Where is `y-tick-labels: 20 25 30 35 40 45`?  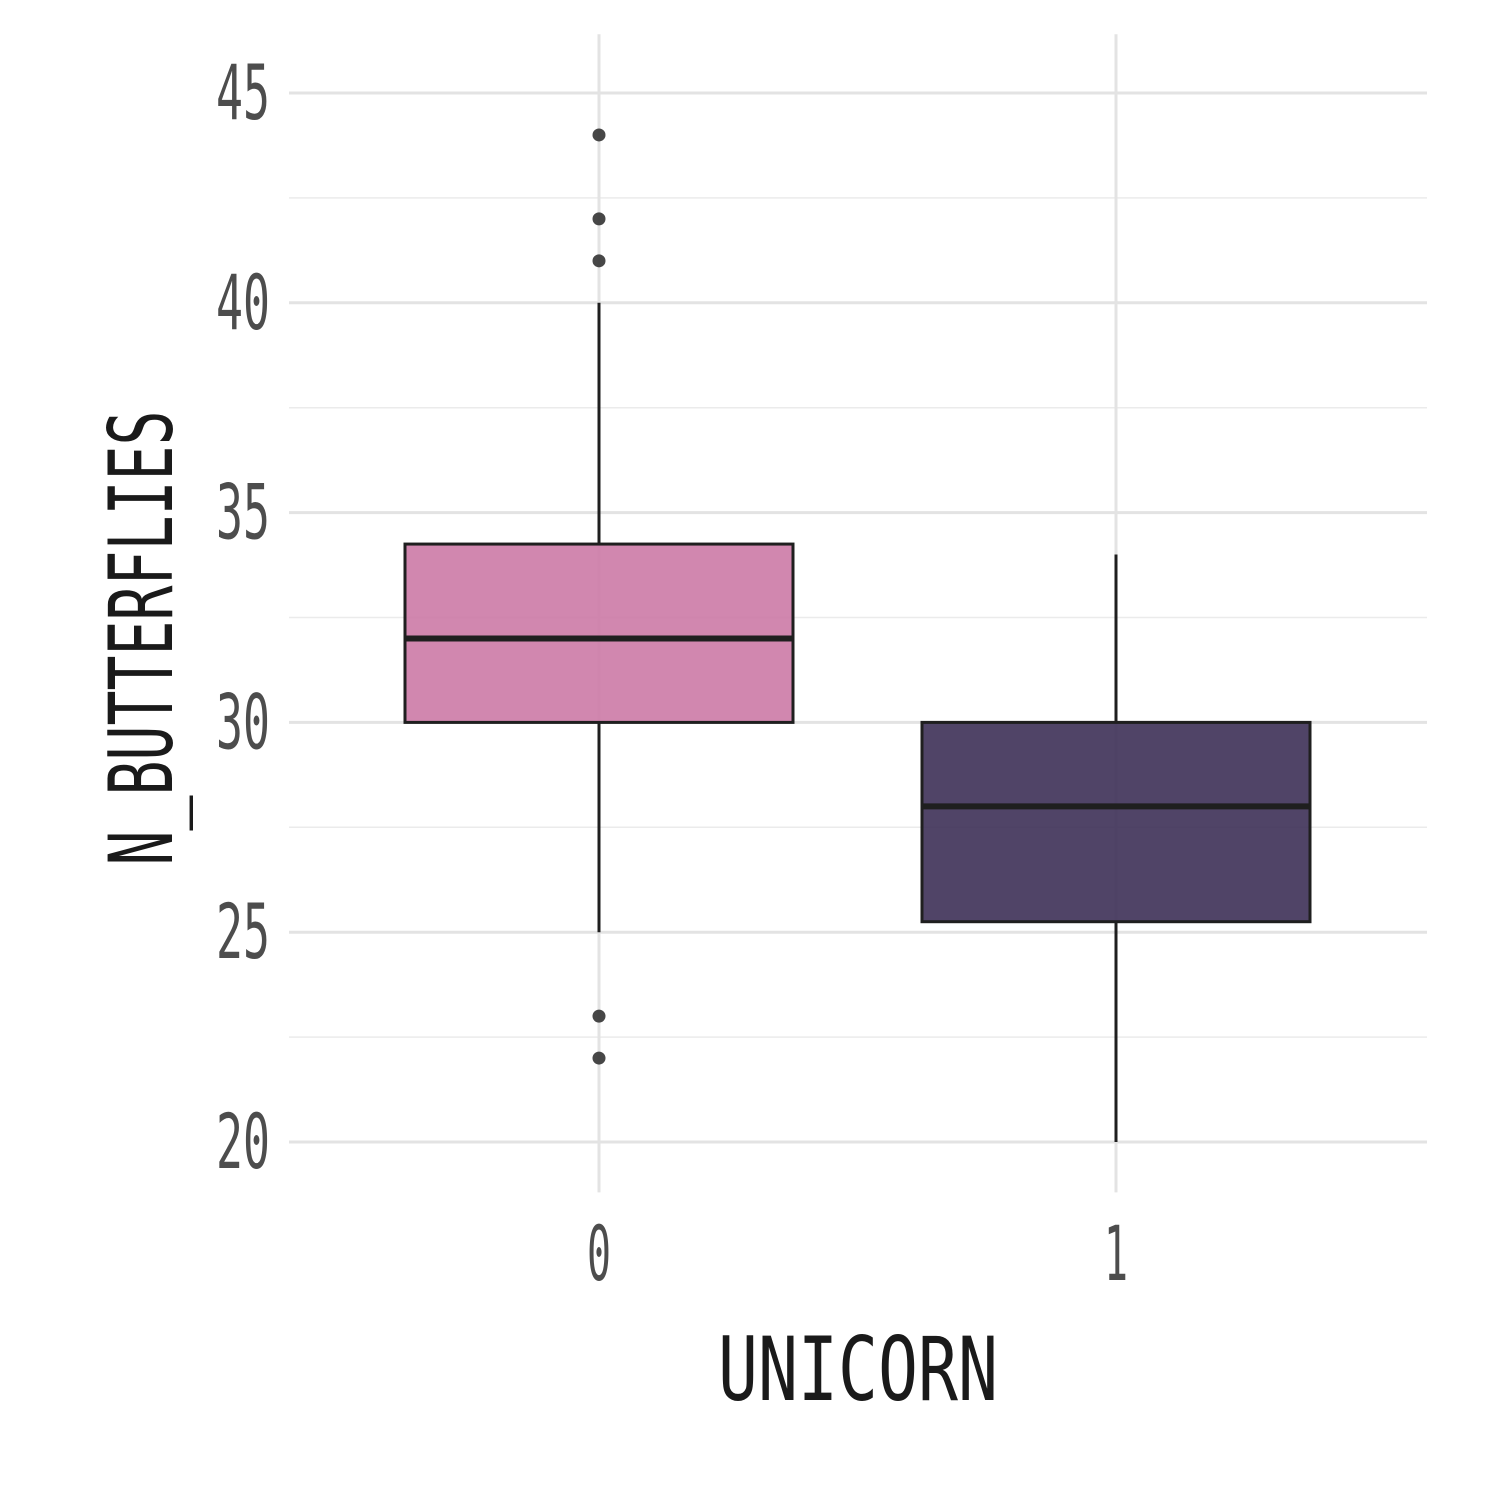 y-tick-labels: 20 25 30 35 40 45 is located at coordinates (243, 617).